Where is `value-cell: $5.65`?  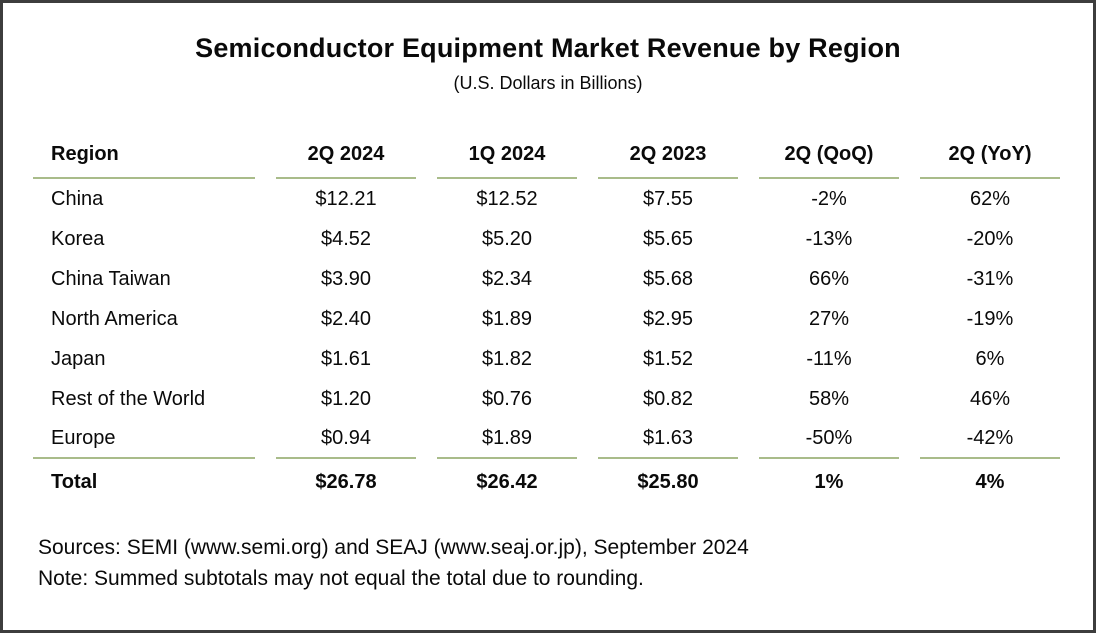 value-cell: $5.65 is located at coordinates (668, 238).